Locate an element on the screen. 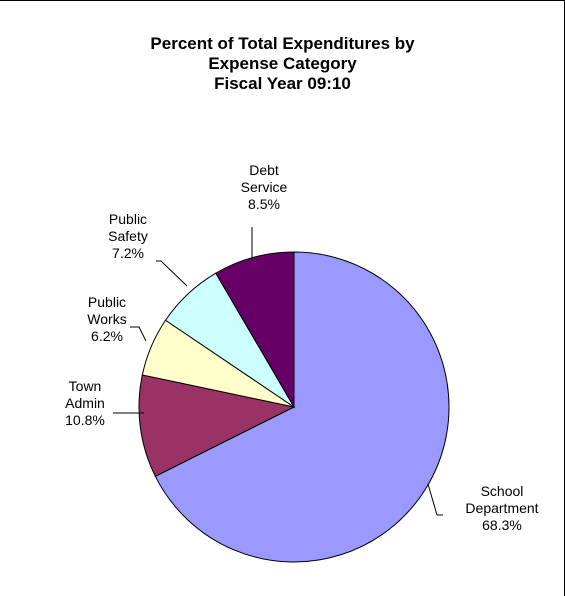  slice-name-label: Service is located at coordinates (264, 187).